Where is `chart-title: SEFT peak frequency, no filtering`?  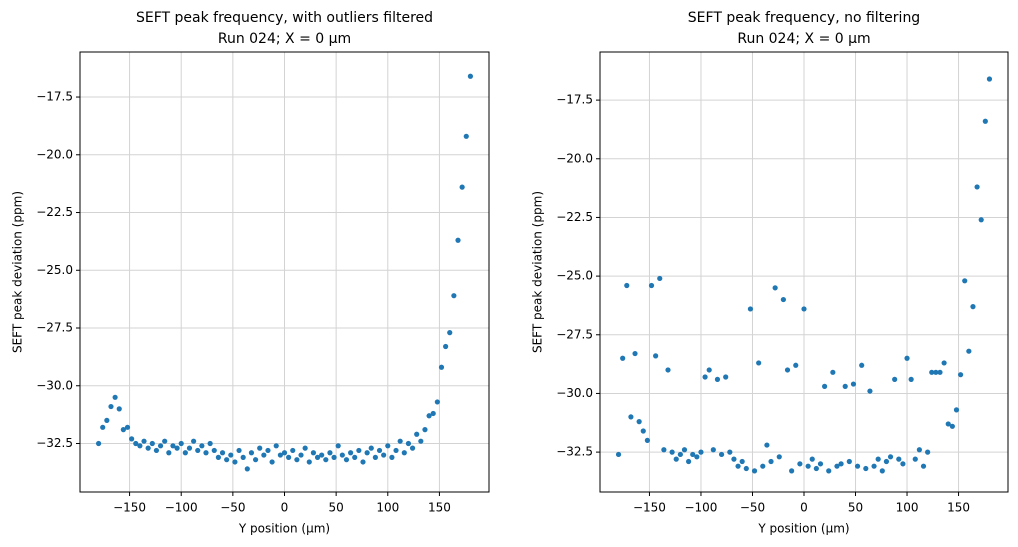 chart-title: SEFT peak frequency, no filtering is located at coordinates (804, 18).